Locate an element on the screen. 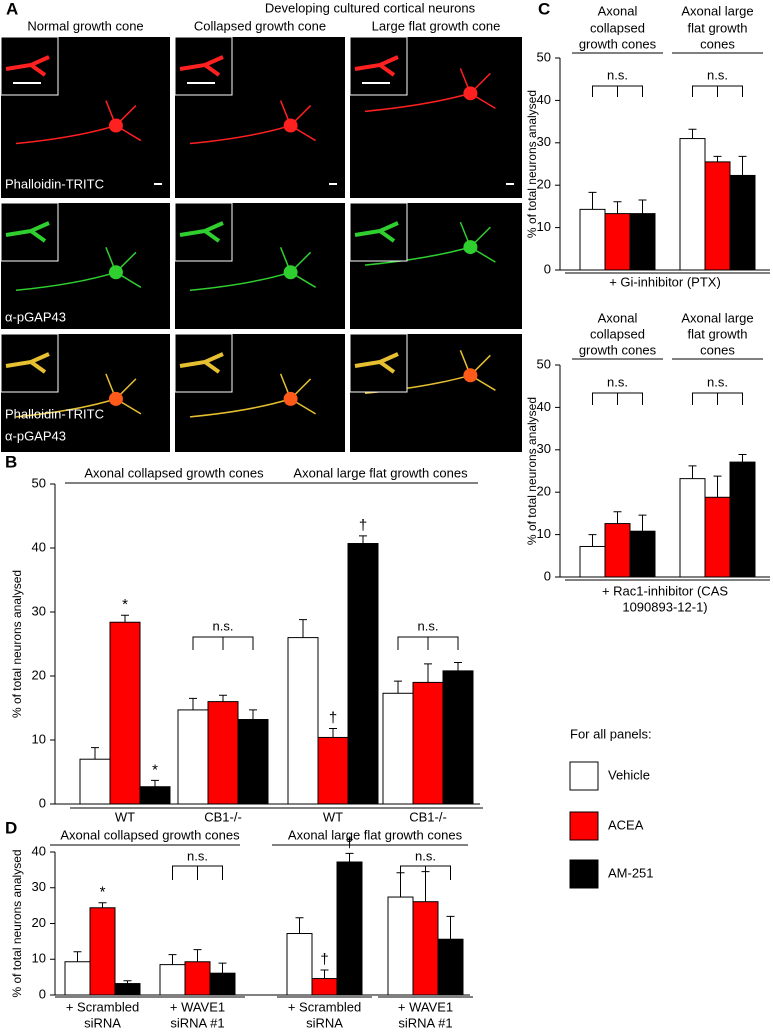 The image size is (773, 1033). x-tick-label: + WAVE1 is located at coordinates (197, 1006).